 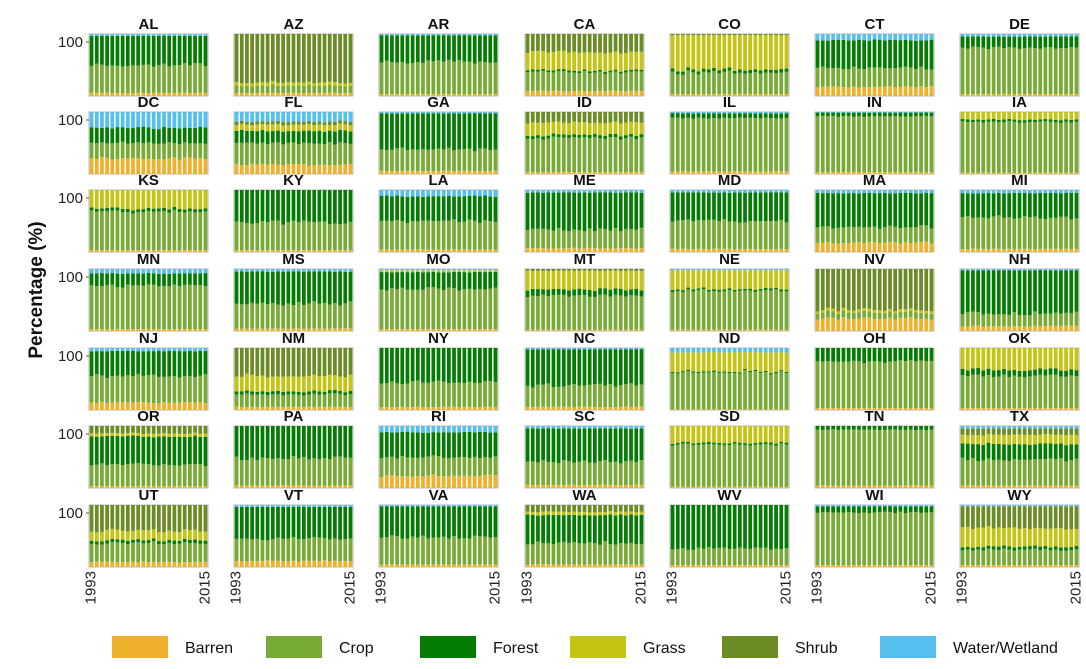 I want to click on bar-1995, so click(x=828, y=300).